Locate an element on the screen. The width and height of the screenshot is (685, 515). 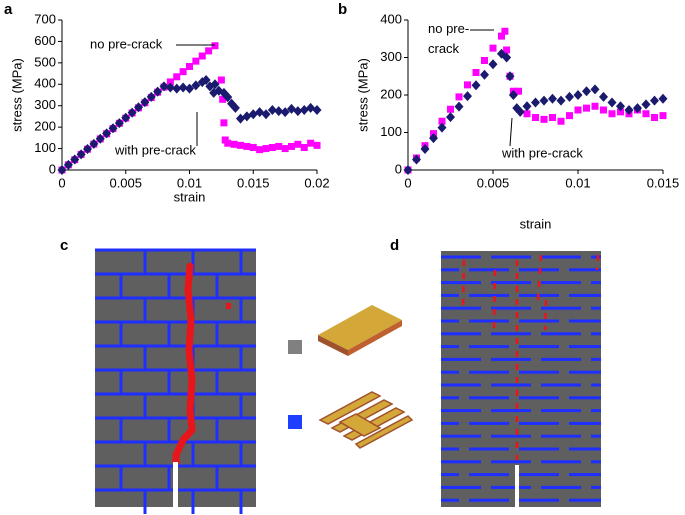
annotation: with pre-crack is located at coordinates (155, 149).